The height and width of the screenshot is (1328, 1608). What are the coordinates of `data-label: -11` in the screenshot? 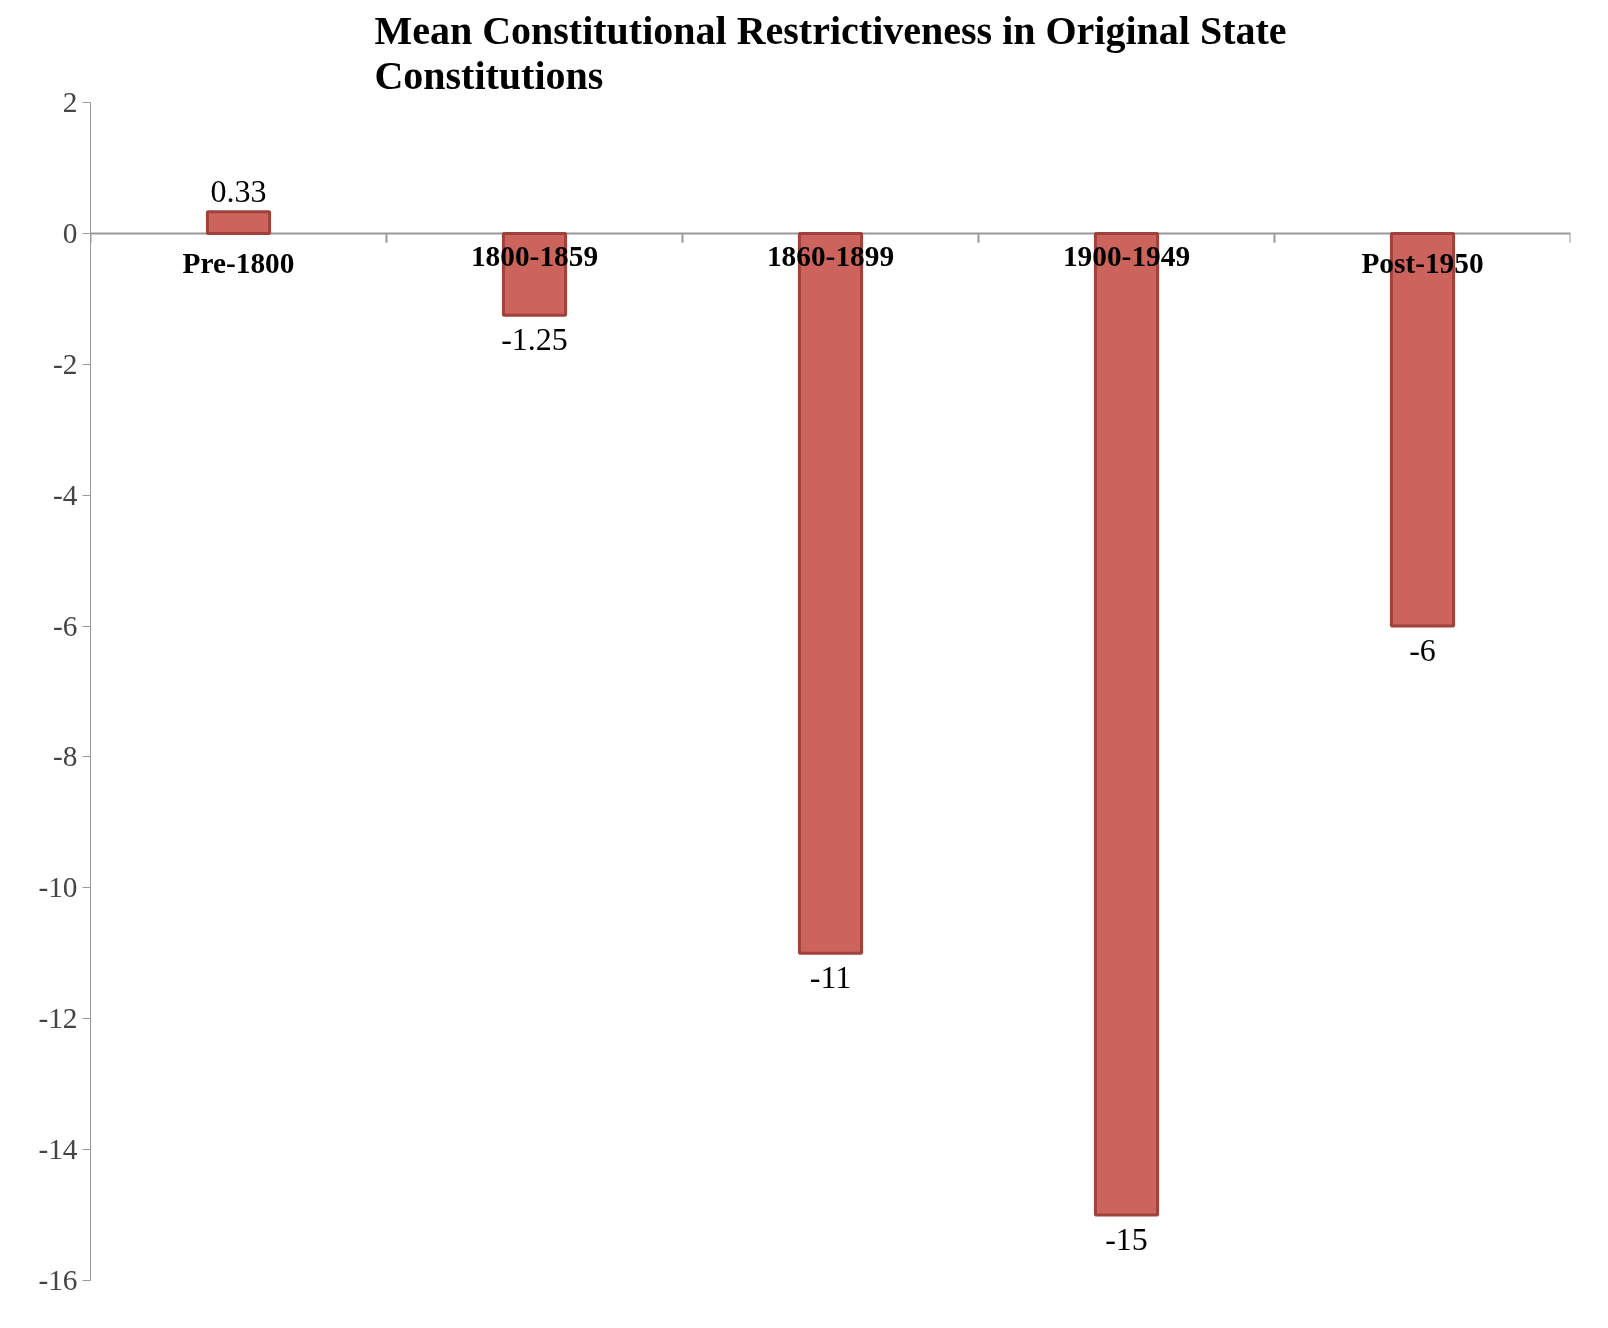 It's located at (830, 977).